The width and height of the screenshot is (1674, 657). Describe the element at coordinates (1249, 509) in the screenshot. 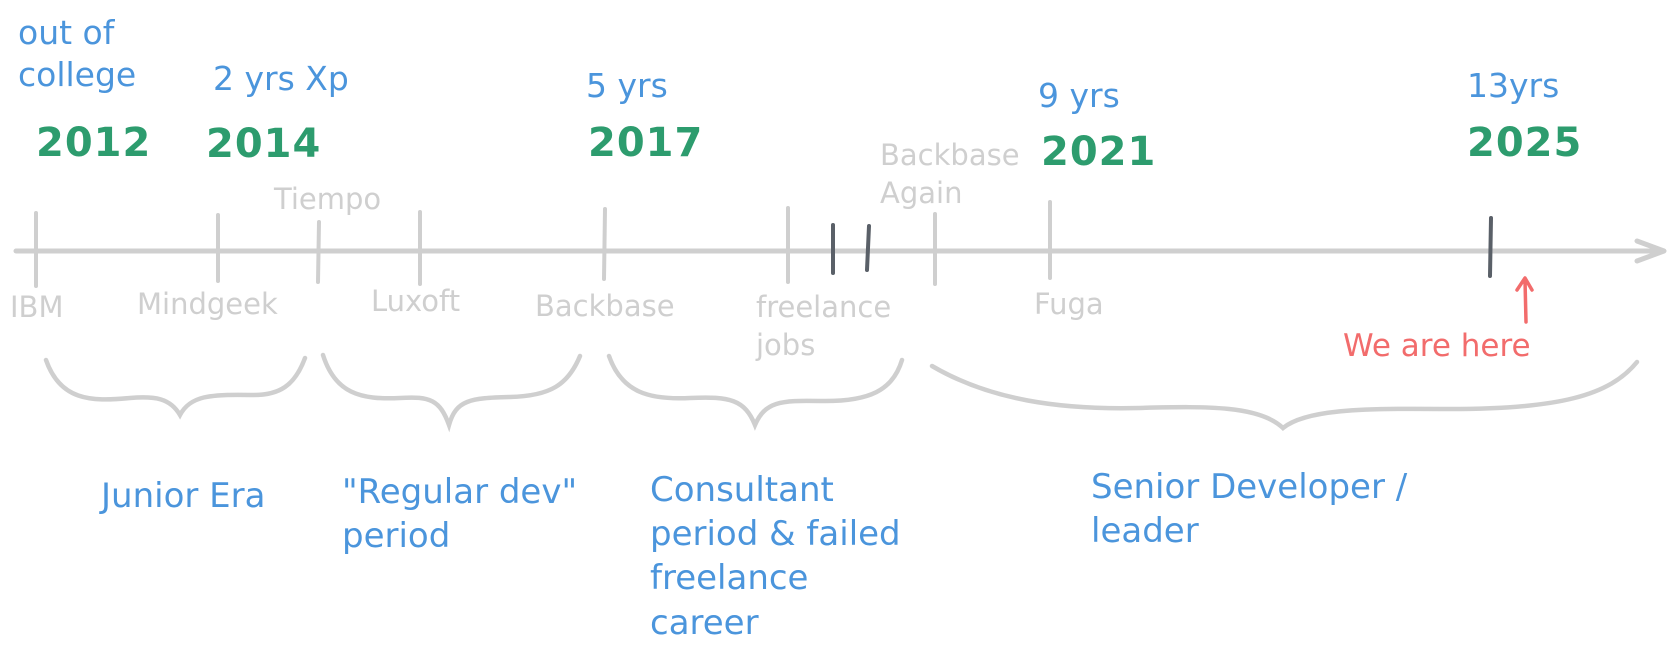

I see `era-senior: Senior Developer / leader` at that location.